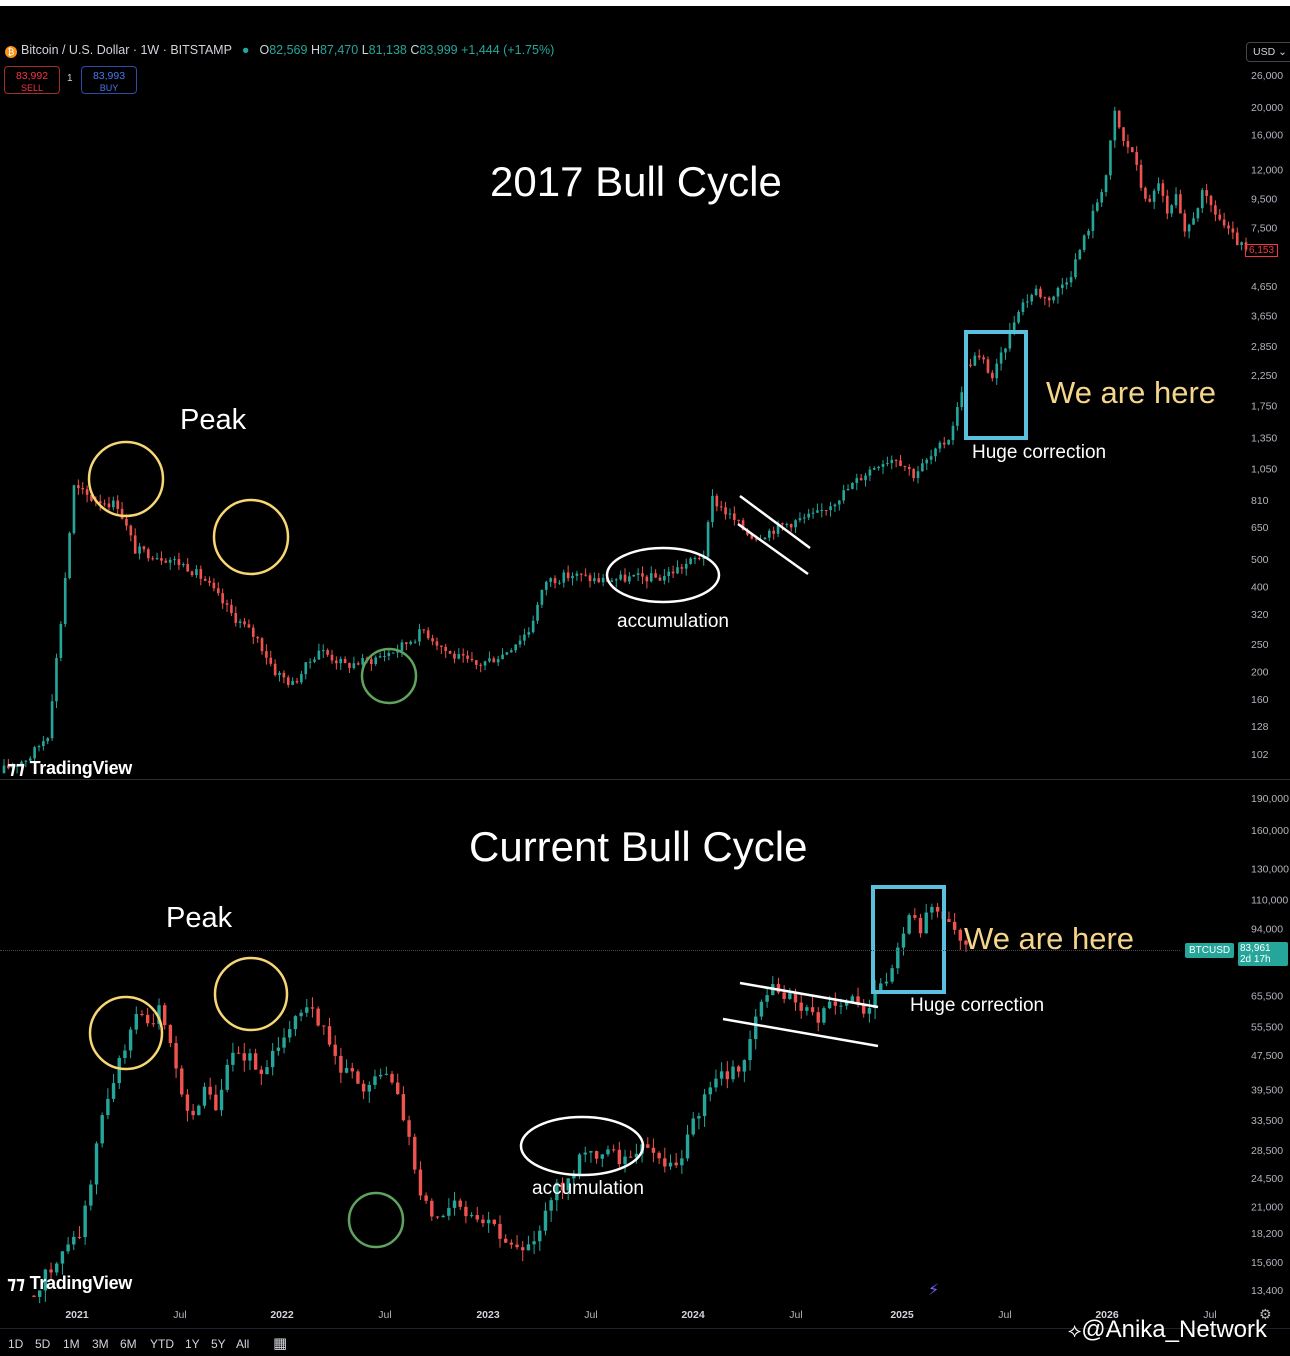 Image resolution: width=1290 pixels, height=1356 pixels. Describe the element at coordinates (934, 1290) in the screenshot. I see `replay-icon: ⚡` at that location.